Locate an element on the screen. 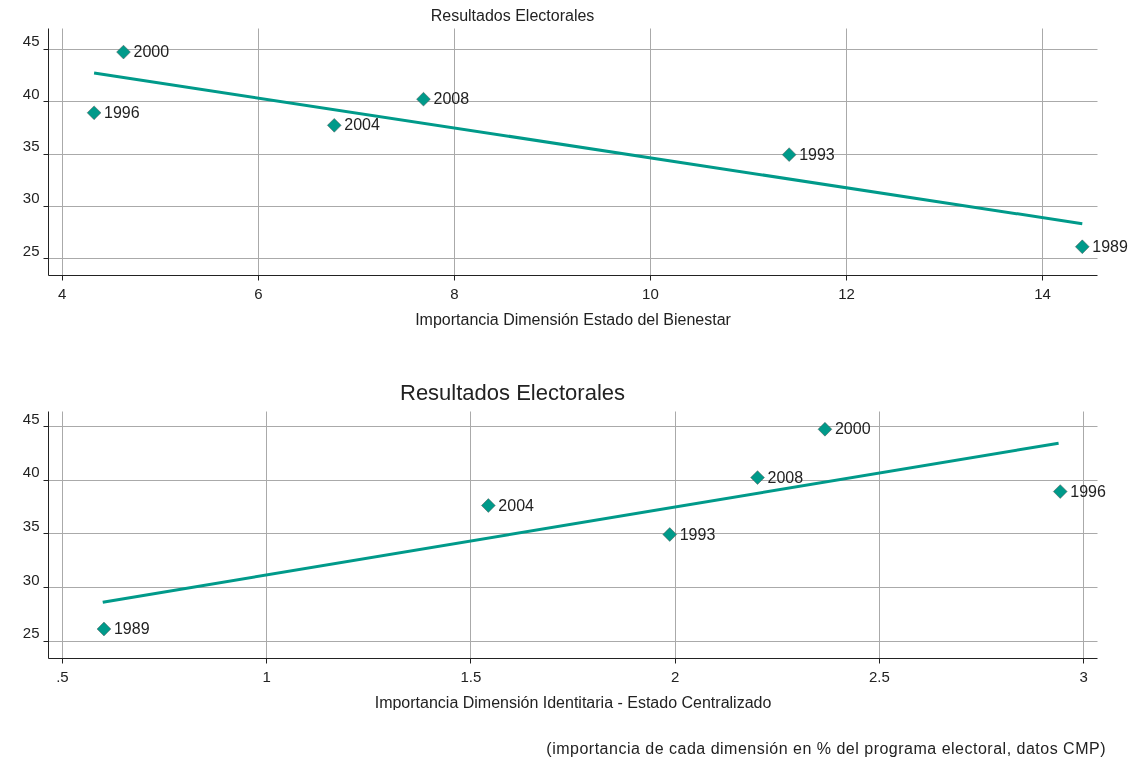 The height and width of the screenshot is (767, 1146). x-tick-label: .5 is located at coordinates (62, 676).